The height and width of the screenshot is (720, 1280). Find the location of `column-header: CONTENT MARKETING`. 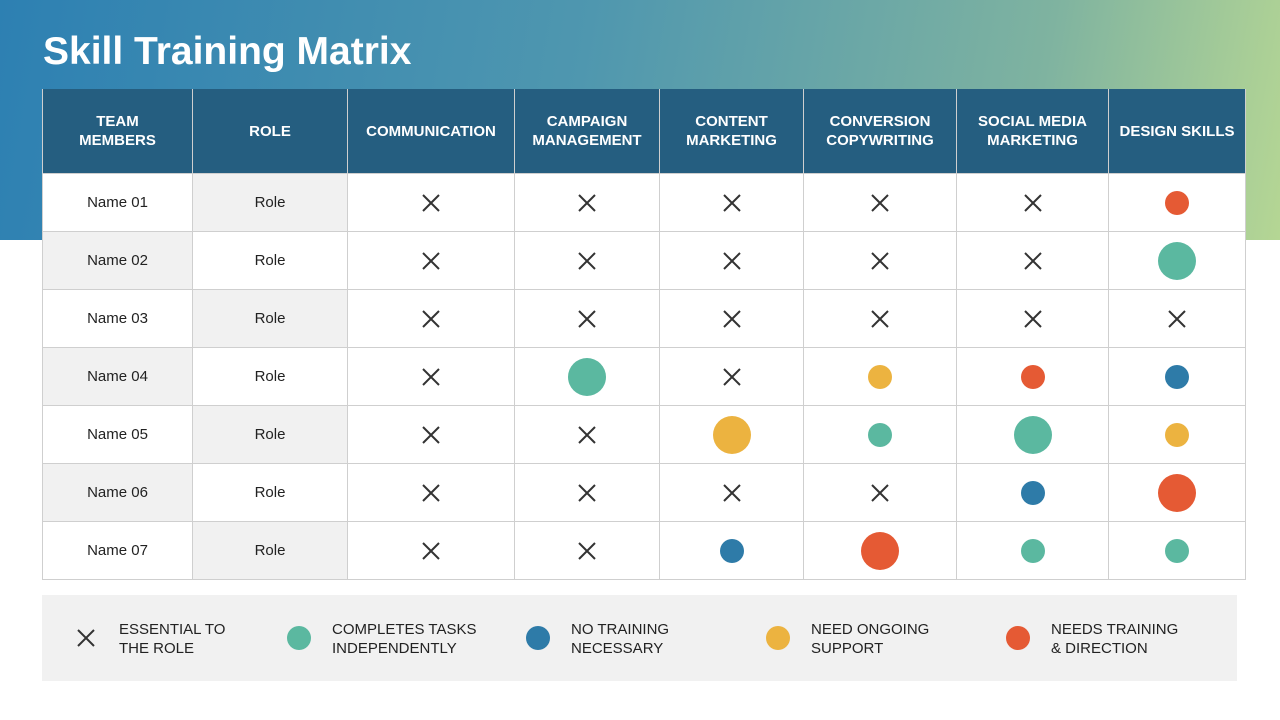

column-header: CONTENT MARKETING is located at coordinates (731, 131).